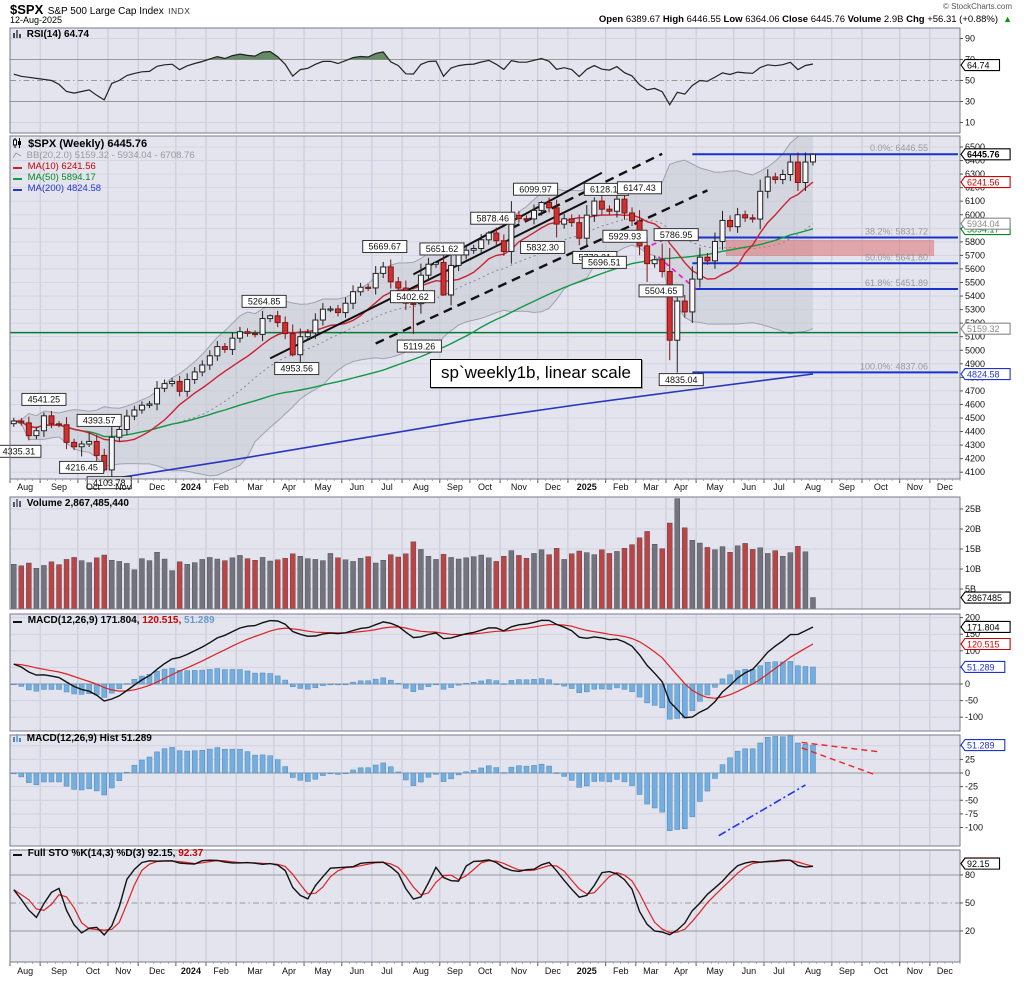 Image resolution: width=1024 pixels, height=983 pixels. Describe the element at coordinates (519, 971) in the screenshot. I see `month-label-bottom: Nov` at that location.